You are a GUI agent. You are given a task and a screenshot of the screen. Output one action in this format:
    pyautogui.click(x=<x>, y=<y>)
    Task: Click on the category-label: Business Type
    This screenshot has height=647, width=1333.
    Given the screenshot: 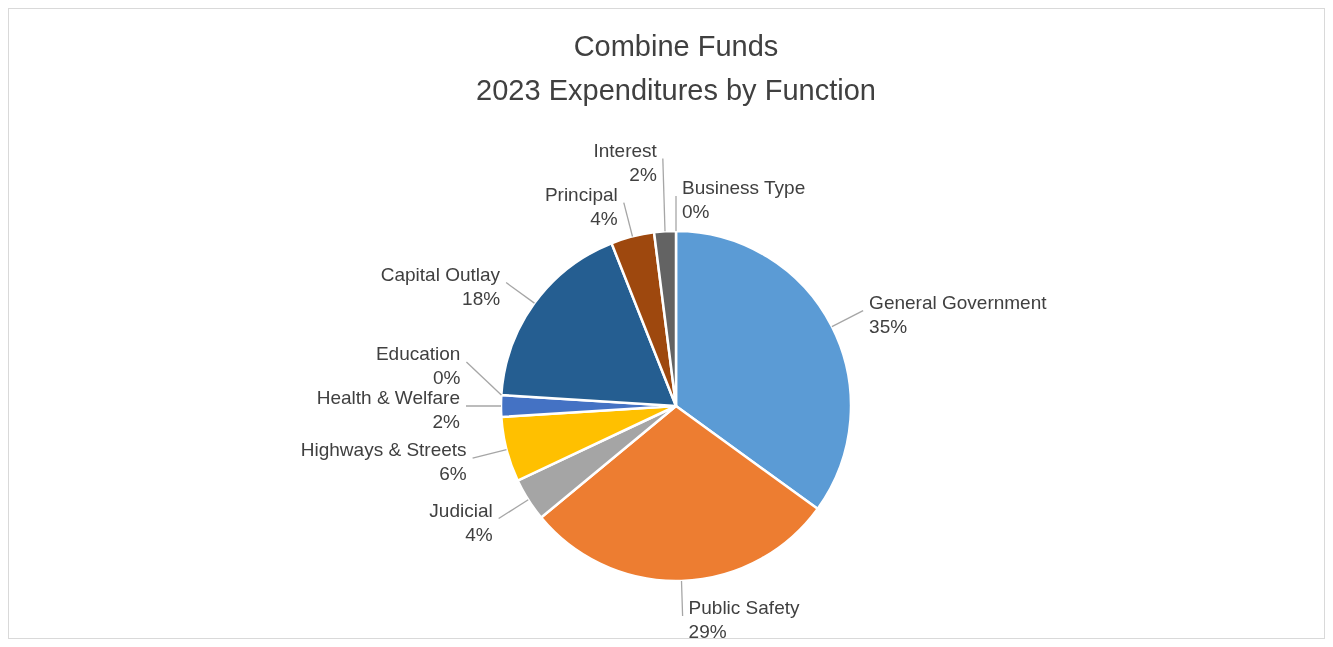 What is the action you would take?
    pyautogui.click(x=744, y=187)
    